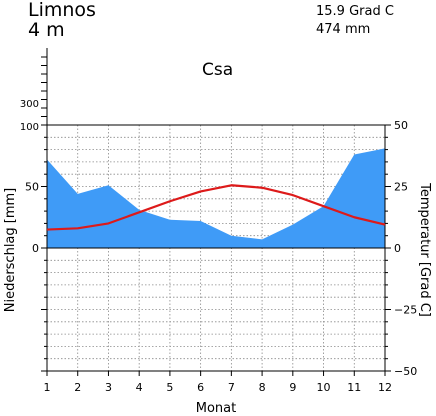  Describe the element at coordinates (401, 187) in the screenshot. I see `right-tick-label: 25` at that location.